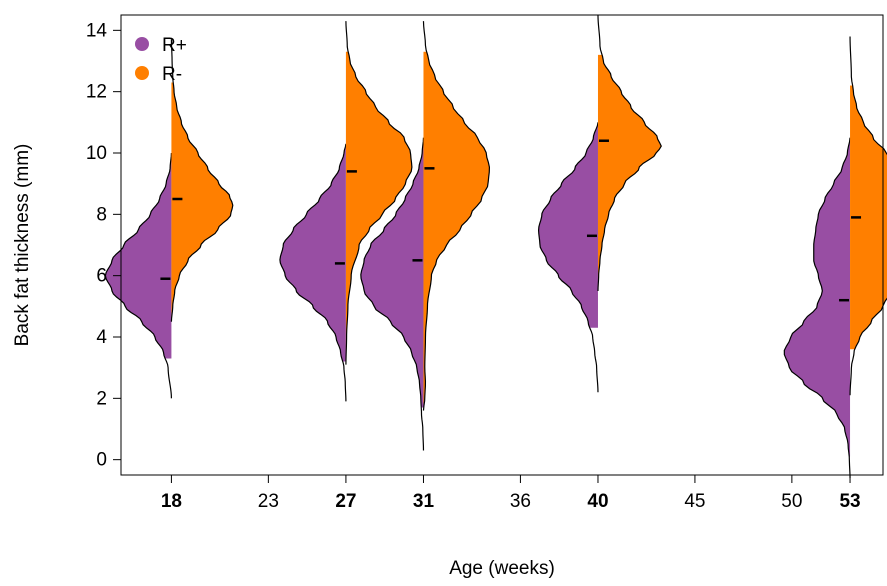 The width and height of the screenshot is (887, 586). I want to click on x-axis-title: Age (weeks), so click(502, 568).